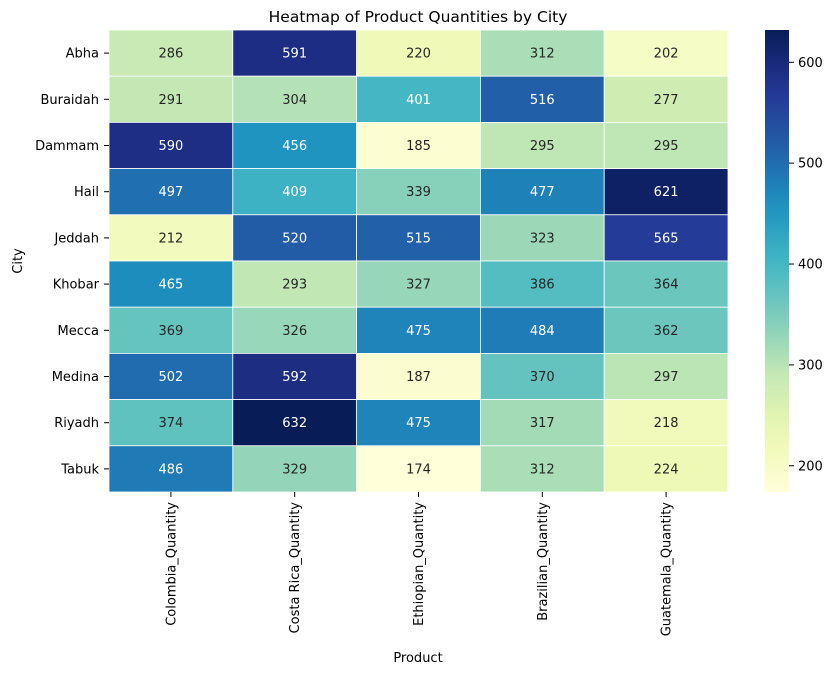  Describe the element at coordinates (294, 100) in the screenshot. I see `cell-value-label: 304` at that location.